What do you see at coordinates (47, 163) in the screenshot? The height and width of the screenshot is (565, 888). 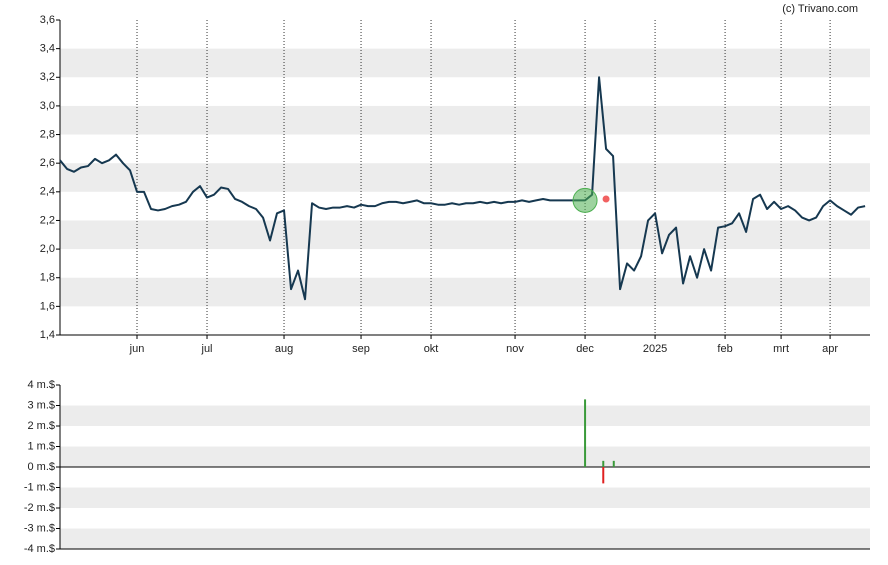 I see `y-tick-label: 2,6` at bounding box center [47, 163].